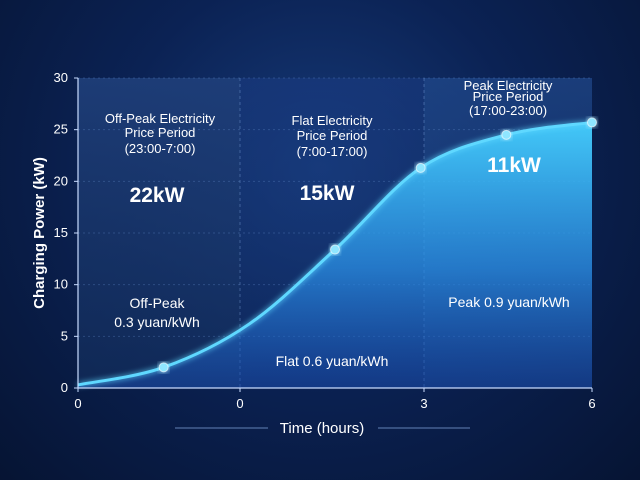 Image resolution: width=640 pixels, height=480 pixels. What do you see at coordinates (332, 361) in the screenshot?
I see `period-price-label: Flat 0.6 yuan/kWh` at bounding box center [332, 361].